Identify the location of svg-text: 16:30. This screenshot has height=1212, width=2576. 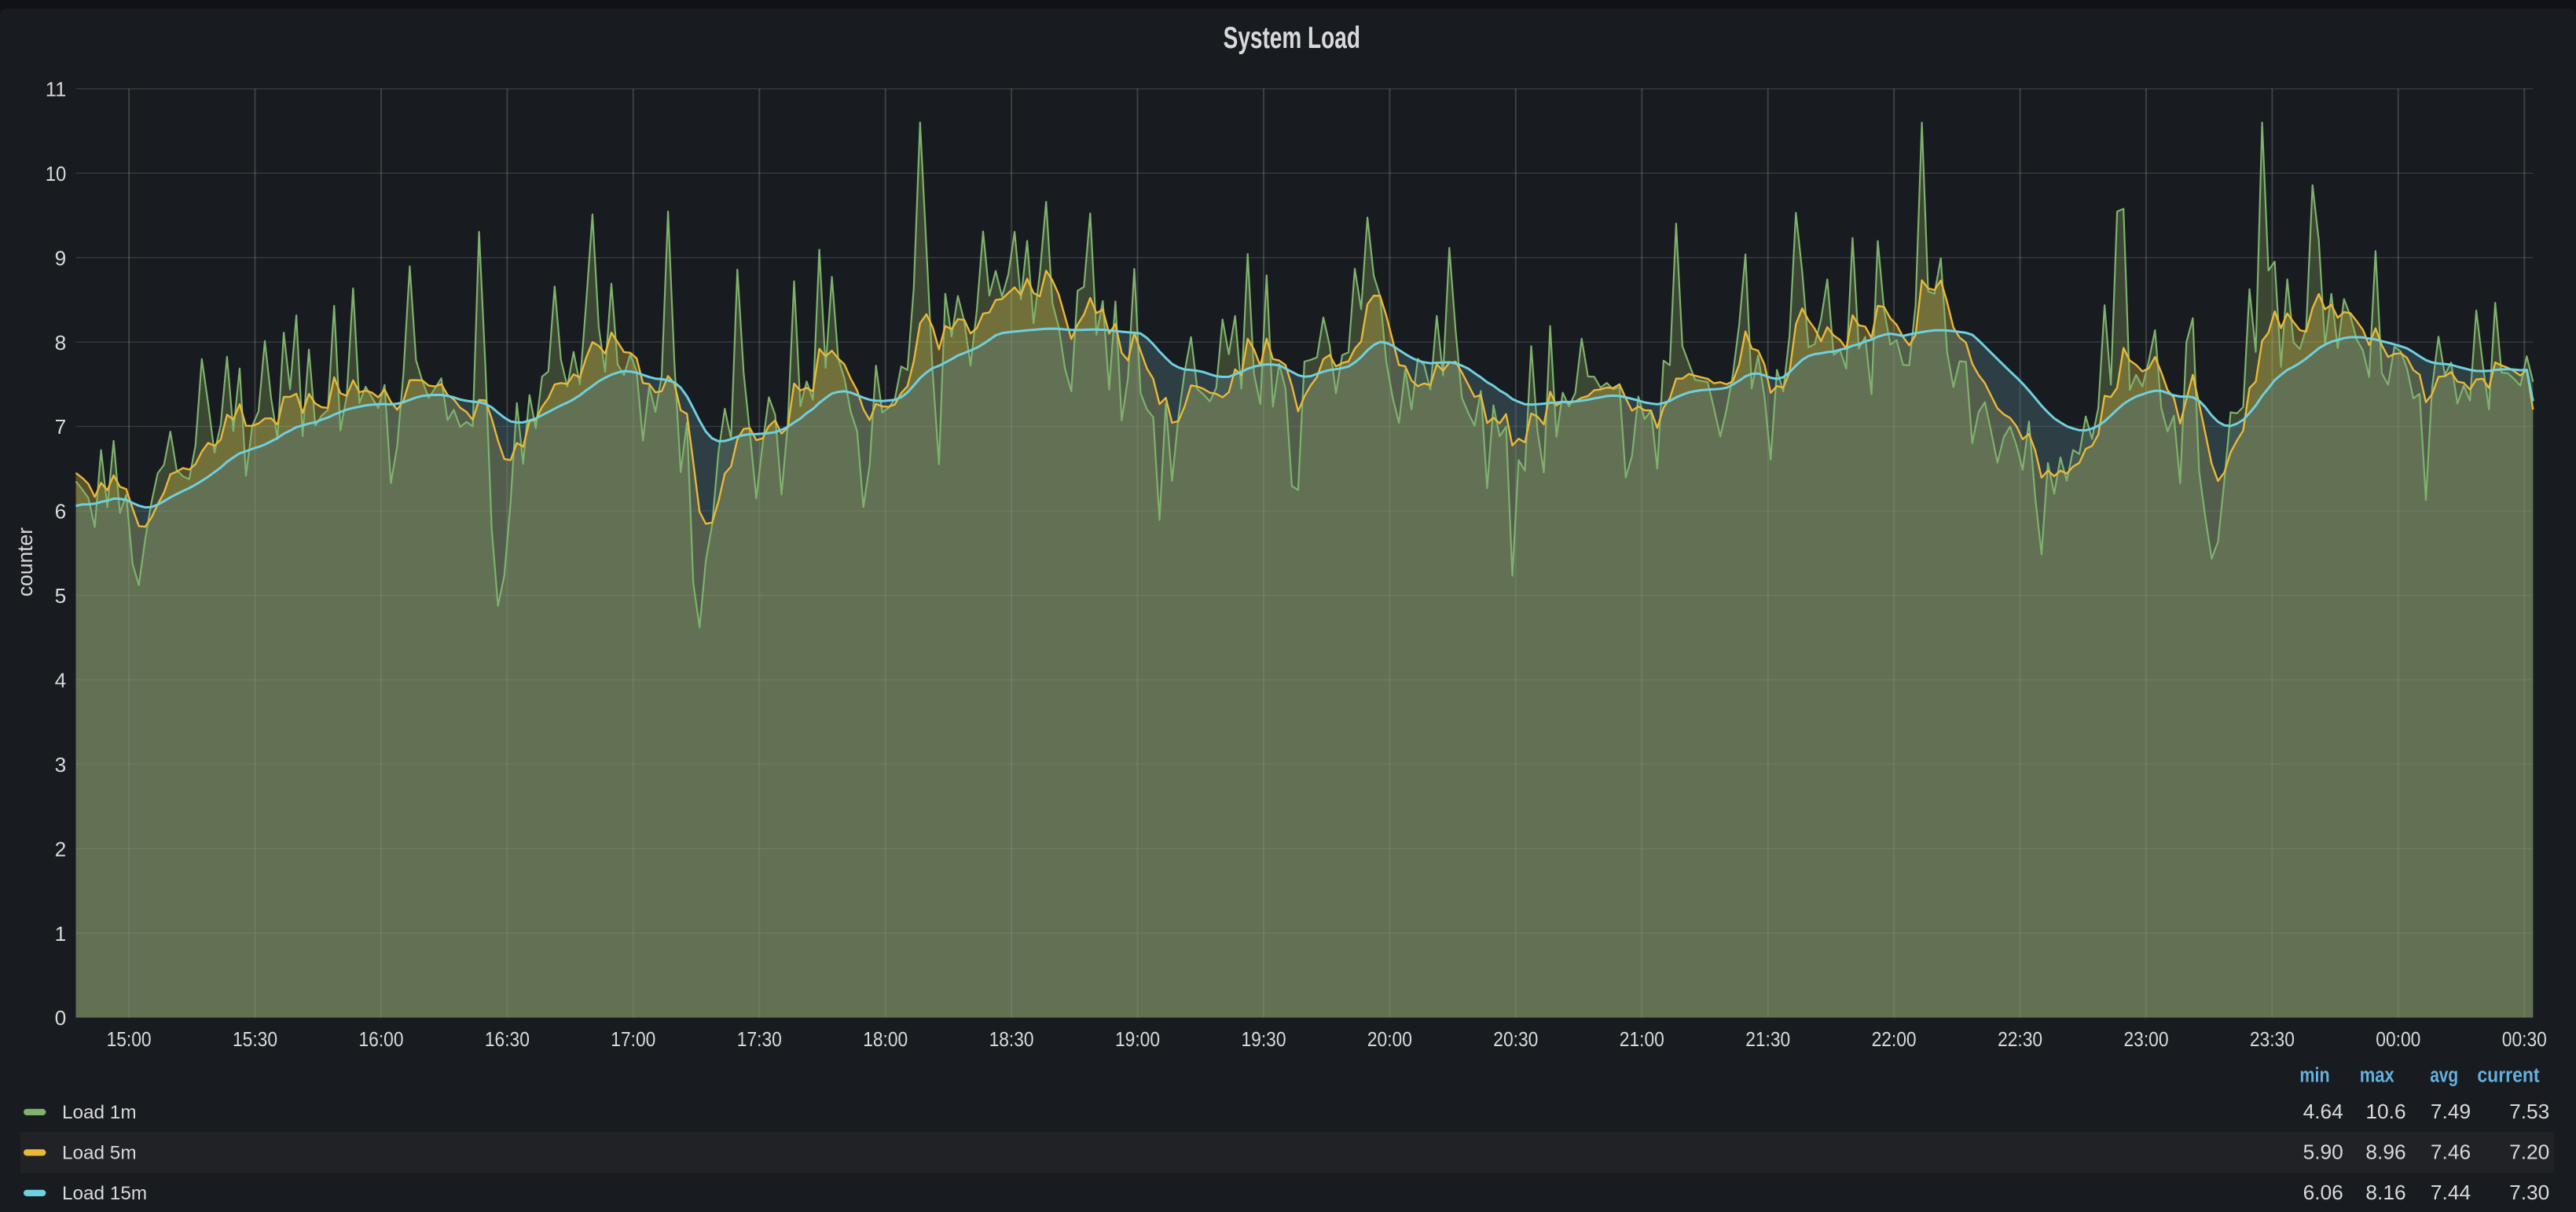
(507, 1039).